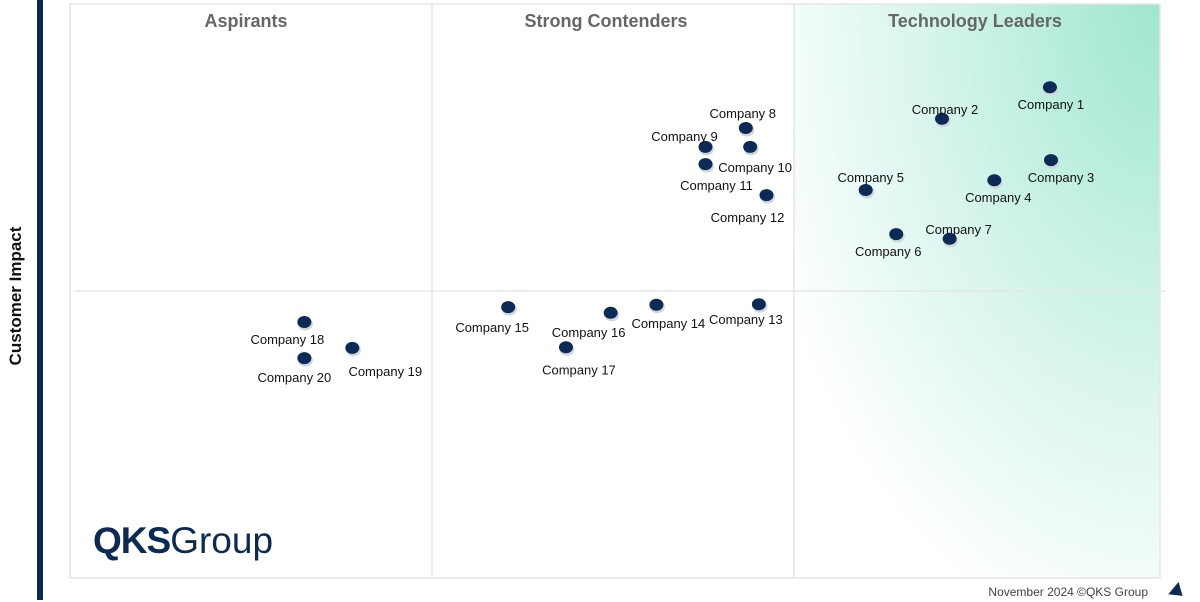  Describe the element at coordinates (1061, 177) in the screenshot. I see `data-label: Company 3` at that location.